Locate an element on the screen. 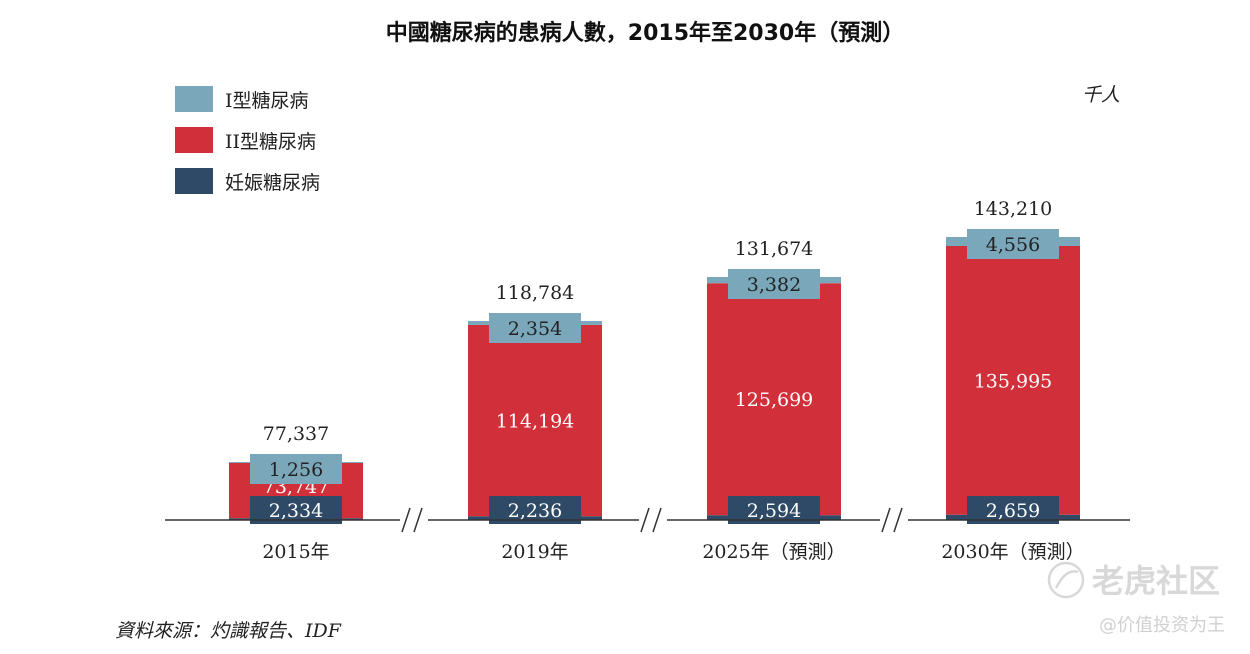  value-label-type2-2: 125,699 is located at coordinates (774, 400).